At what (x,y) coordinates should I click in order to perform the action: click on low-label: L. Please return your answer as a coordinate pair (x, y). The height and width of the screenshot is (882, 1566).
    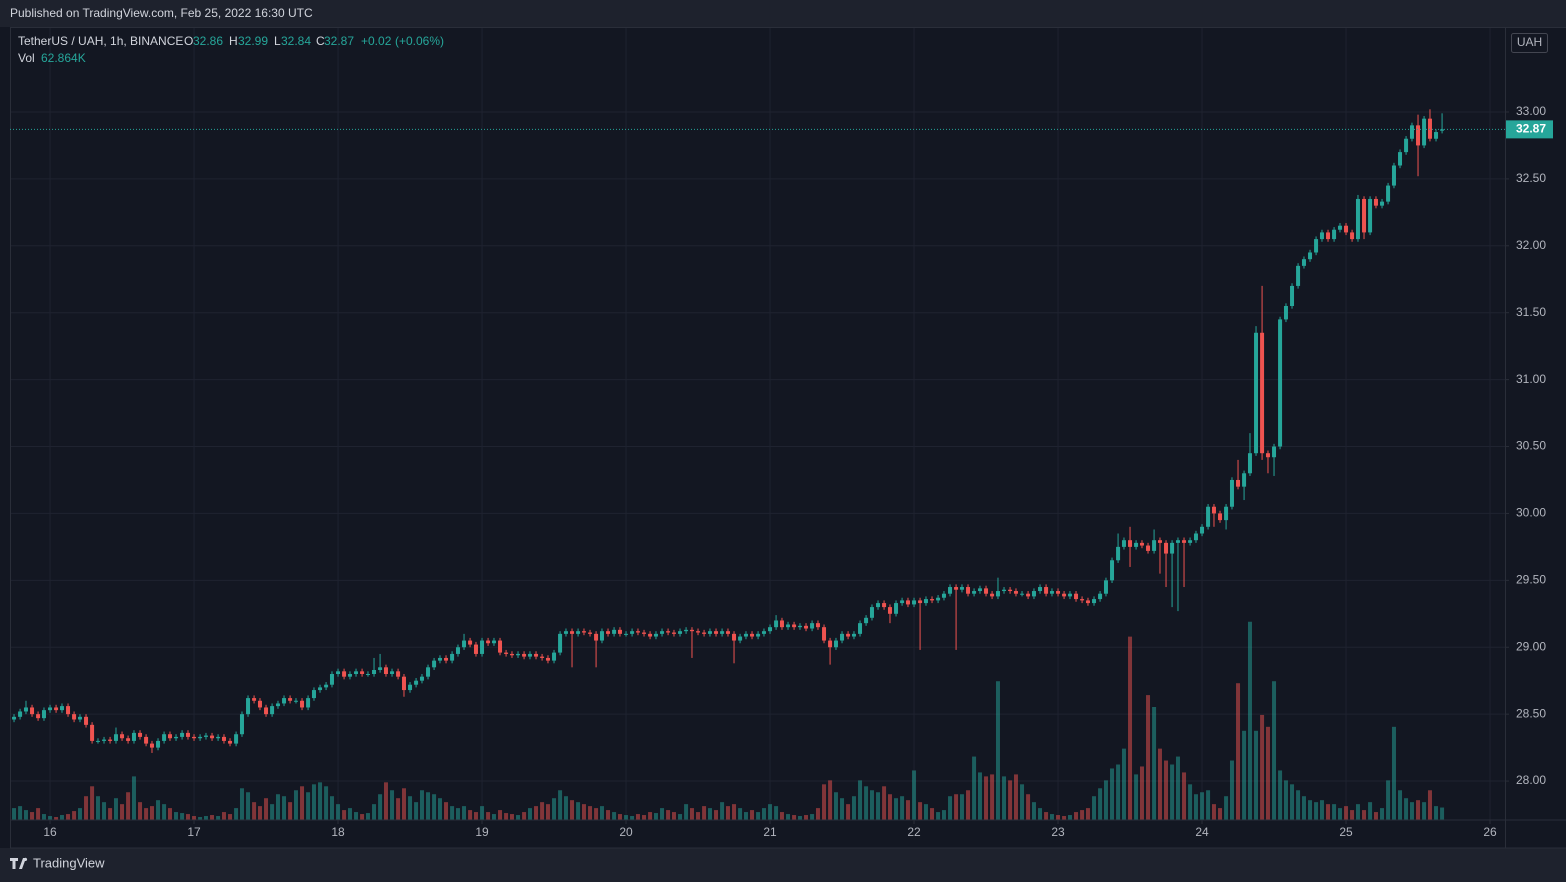
    Looking at the image, I should click on (277, 41).